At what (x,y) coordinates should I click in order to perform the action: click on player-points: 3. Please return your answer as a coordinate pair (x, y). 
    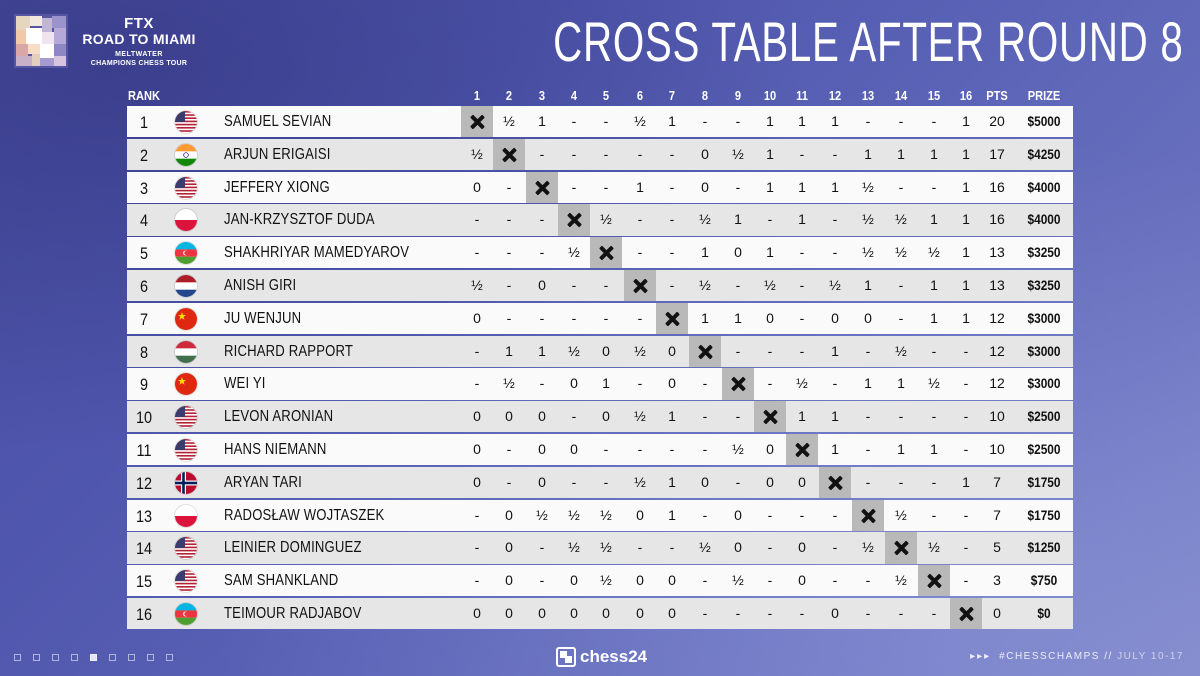
    Looking at the image, I should click on (997, 580).